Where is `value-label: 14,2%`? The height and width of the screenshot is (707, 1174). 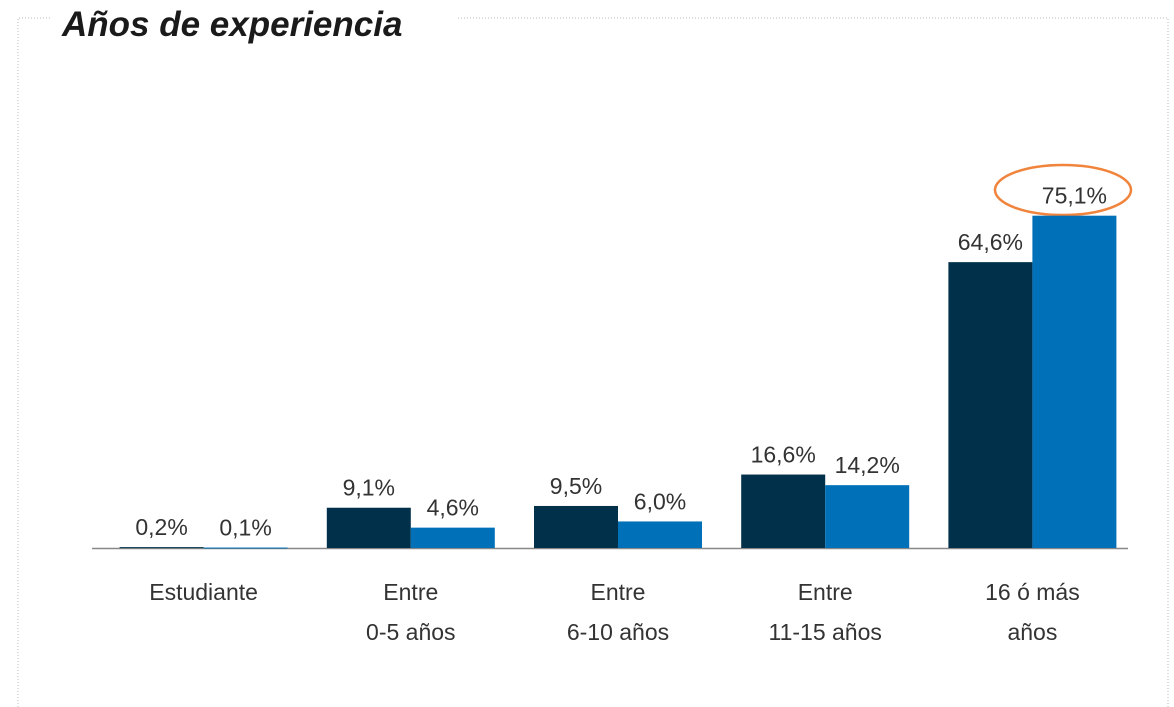
value-label: 14,2% is located at coordinates (867, 465).